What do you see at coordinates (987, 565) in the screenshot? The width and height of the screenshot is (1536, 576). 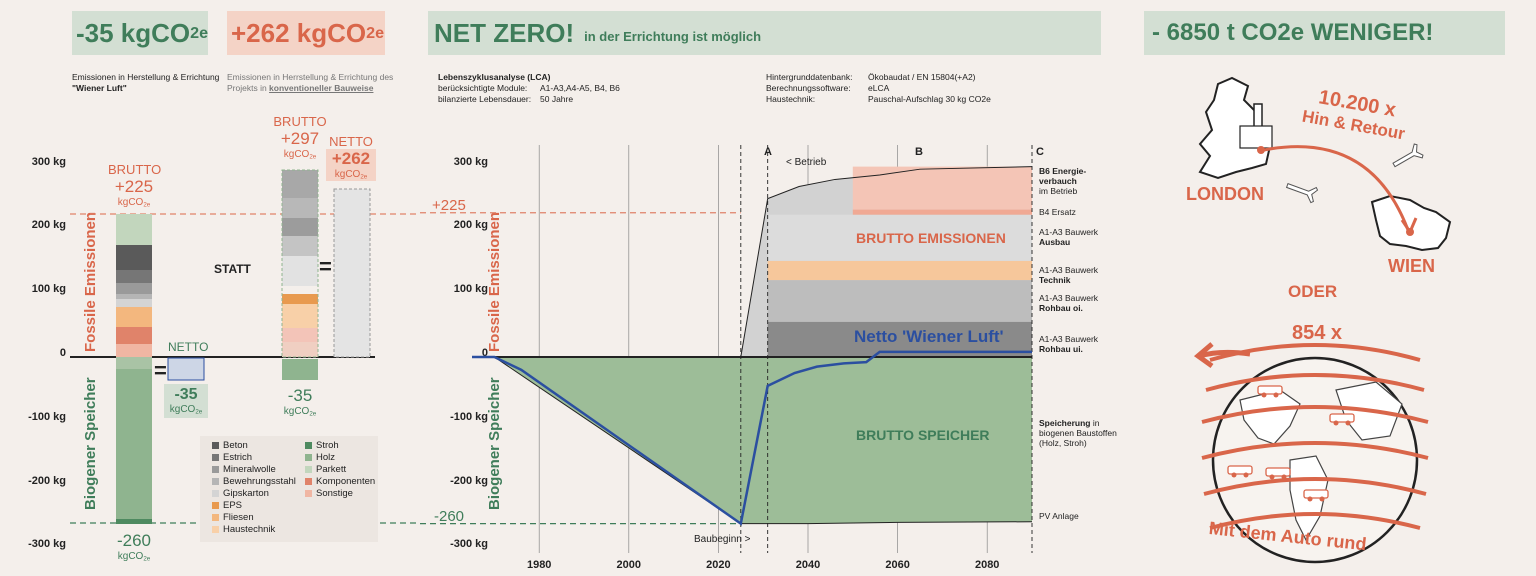 I see `x-tick-label: 2080` at bounding box center [987, 565].